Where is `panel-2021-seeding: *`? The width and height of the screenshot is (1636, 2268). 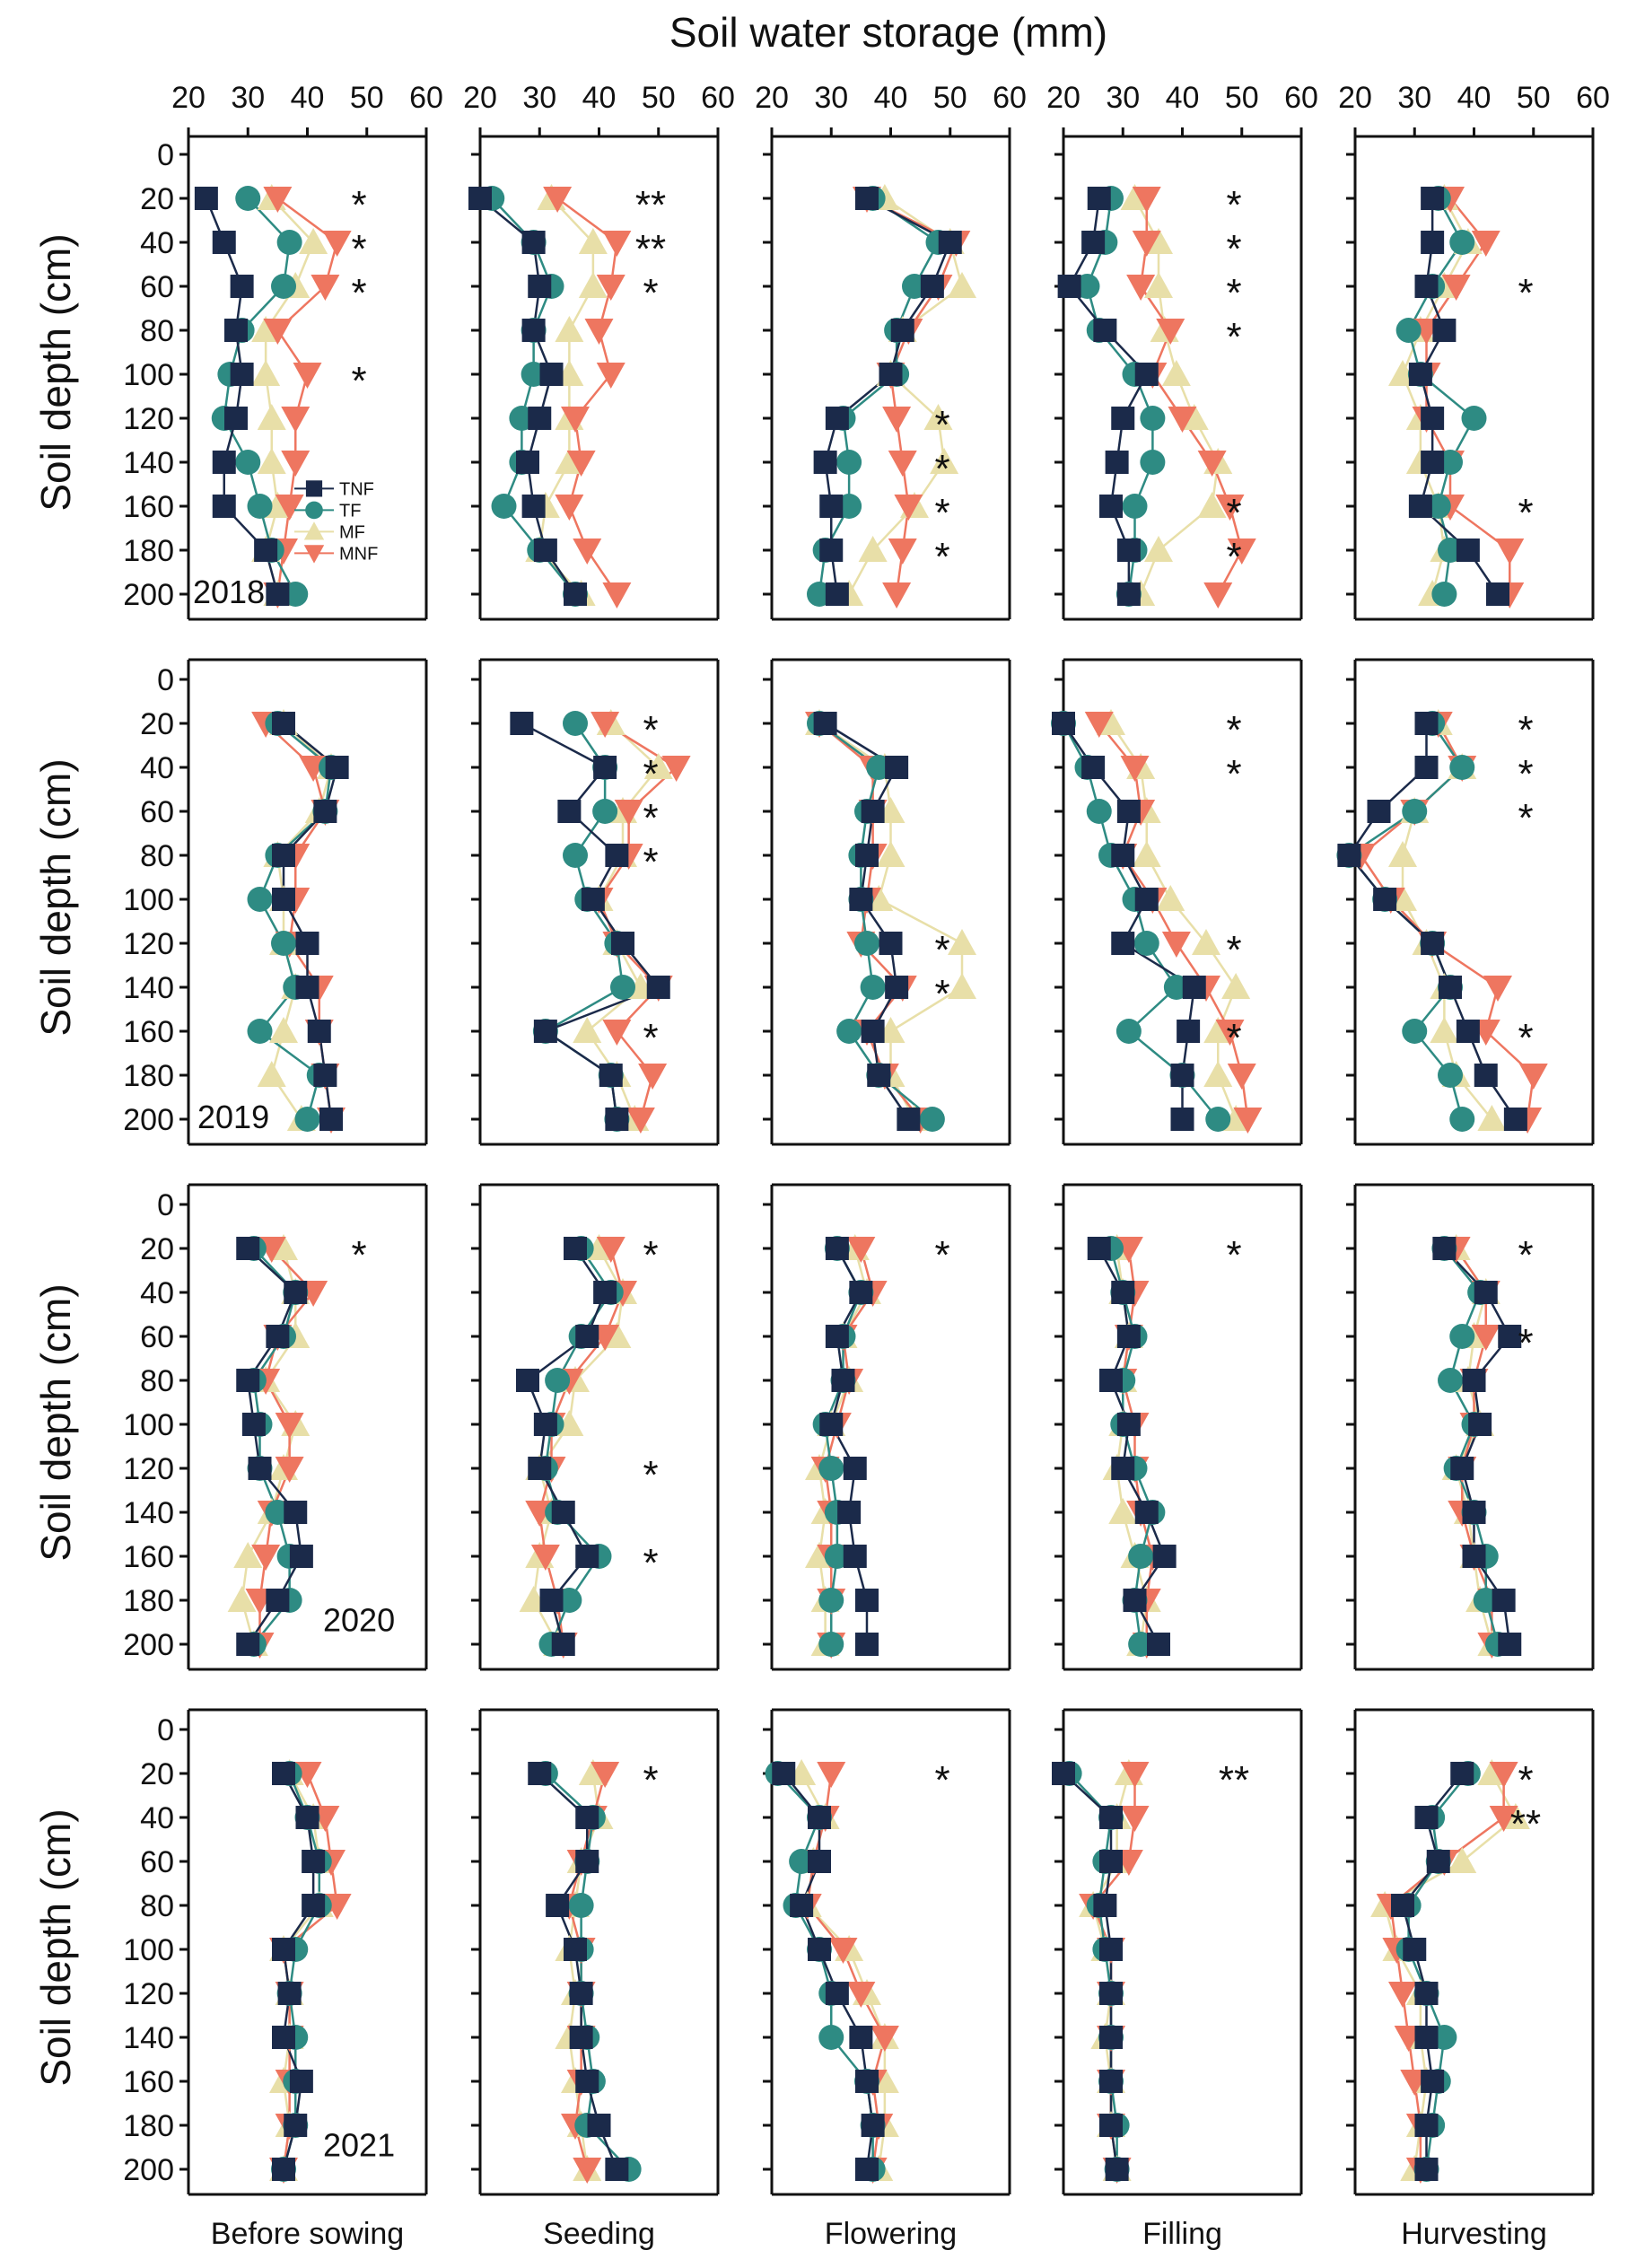 panel-2021-seeding: * is located at coordinates (595, 1952).